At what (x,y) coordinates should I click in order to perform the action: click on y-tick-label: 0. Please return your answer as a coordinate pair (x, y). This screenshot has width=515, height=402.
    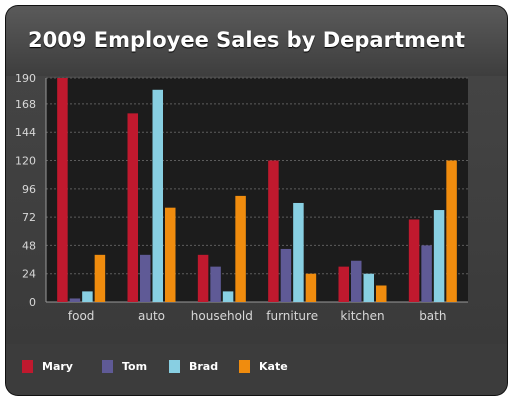
    Looking at the image, I should click on (32, 302).